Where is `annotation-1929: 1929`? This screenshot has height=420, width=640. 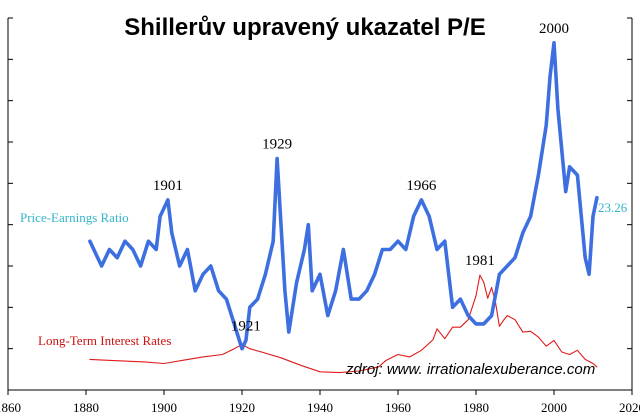 annotation-1929: 1929 is located at coordinates (277, 145).